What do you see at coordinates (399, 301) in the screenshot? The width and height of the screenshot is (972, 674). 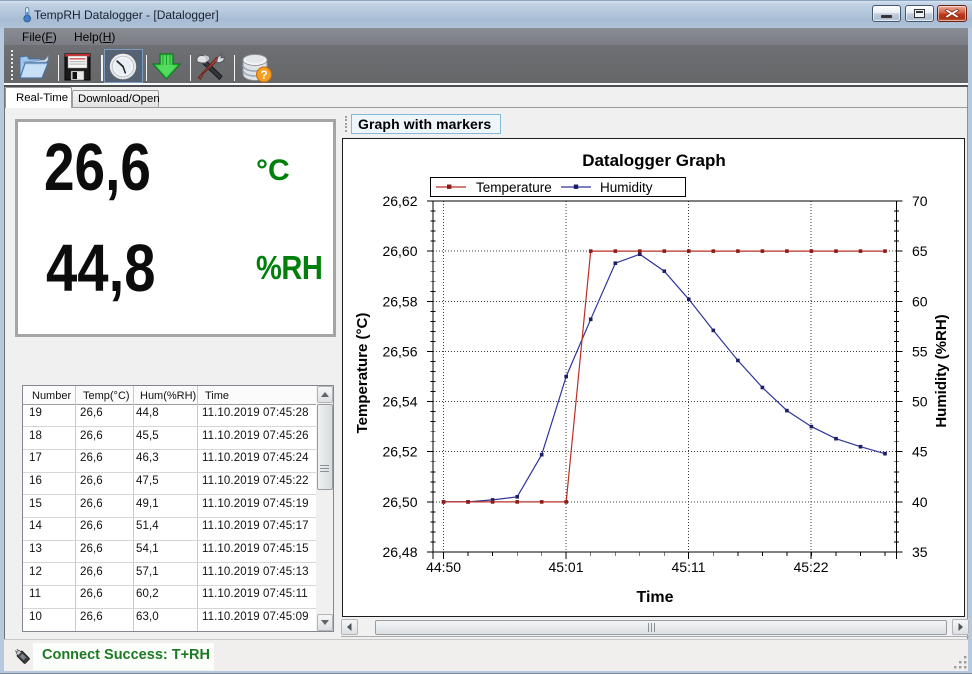 I see `svg-text: 26,58` at bounding box center [399, 301].